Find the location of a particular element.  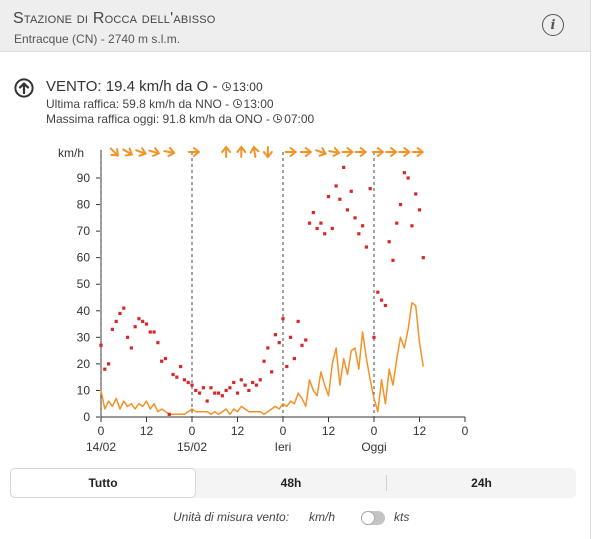

tab-tutto: Tutto is located at coordinates (103, 483).